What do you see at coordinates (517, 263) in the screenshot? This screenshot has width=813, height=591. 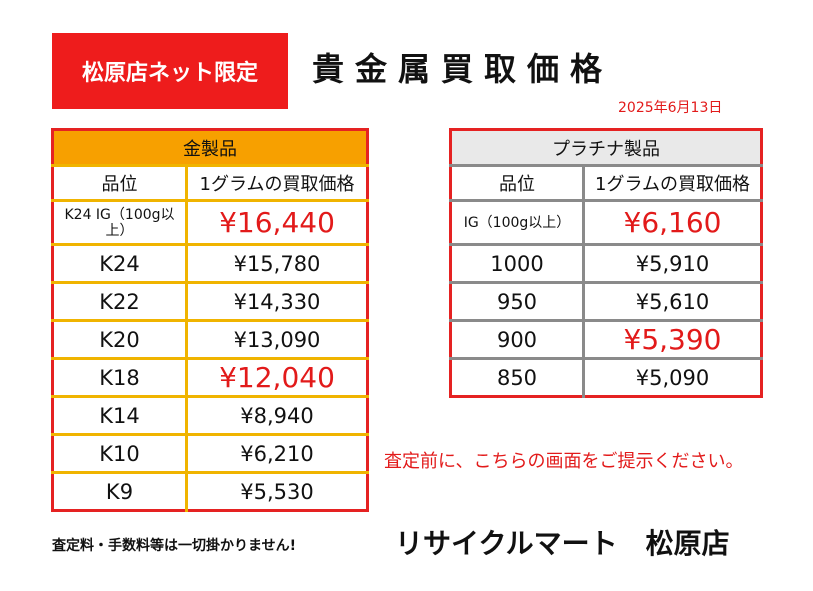 I see `platinum-grade: 1000` at bounding box center [517, 263].